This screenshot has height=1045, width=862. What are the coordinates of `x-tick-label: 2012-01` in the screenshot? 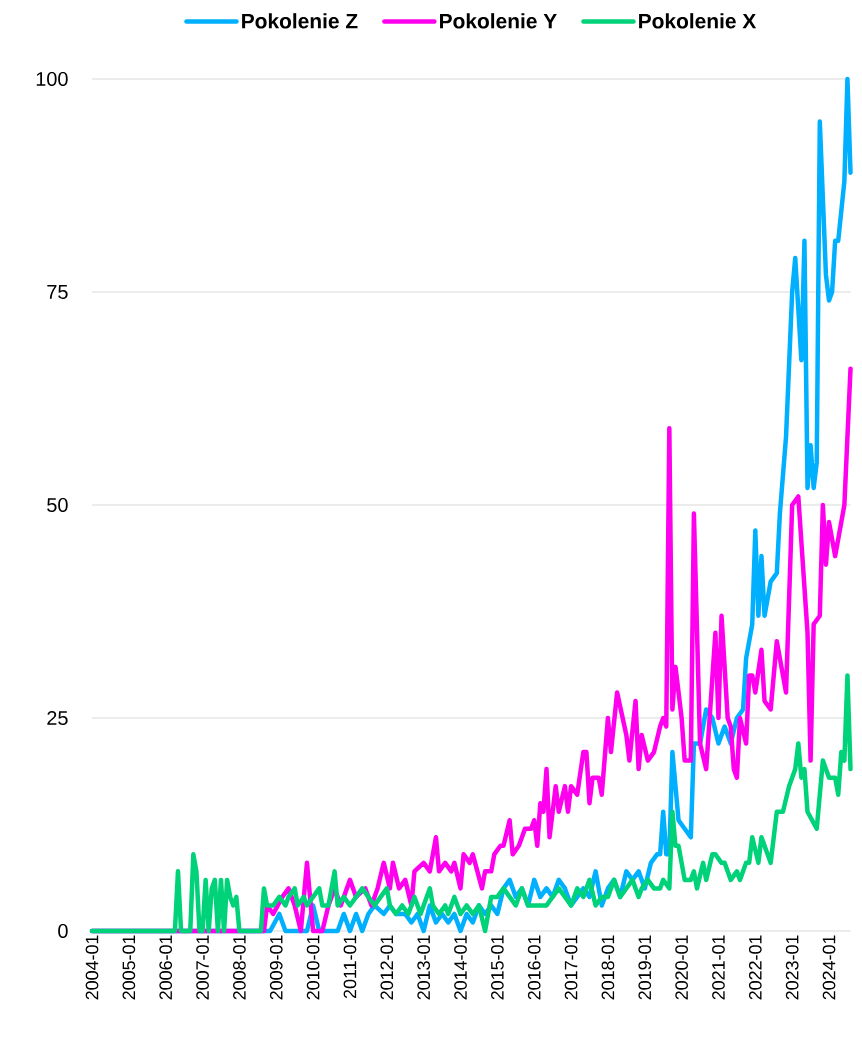 It's located at (387, 967).